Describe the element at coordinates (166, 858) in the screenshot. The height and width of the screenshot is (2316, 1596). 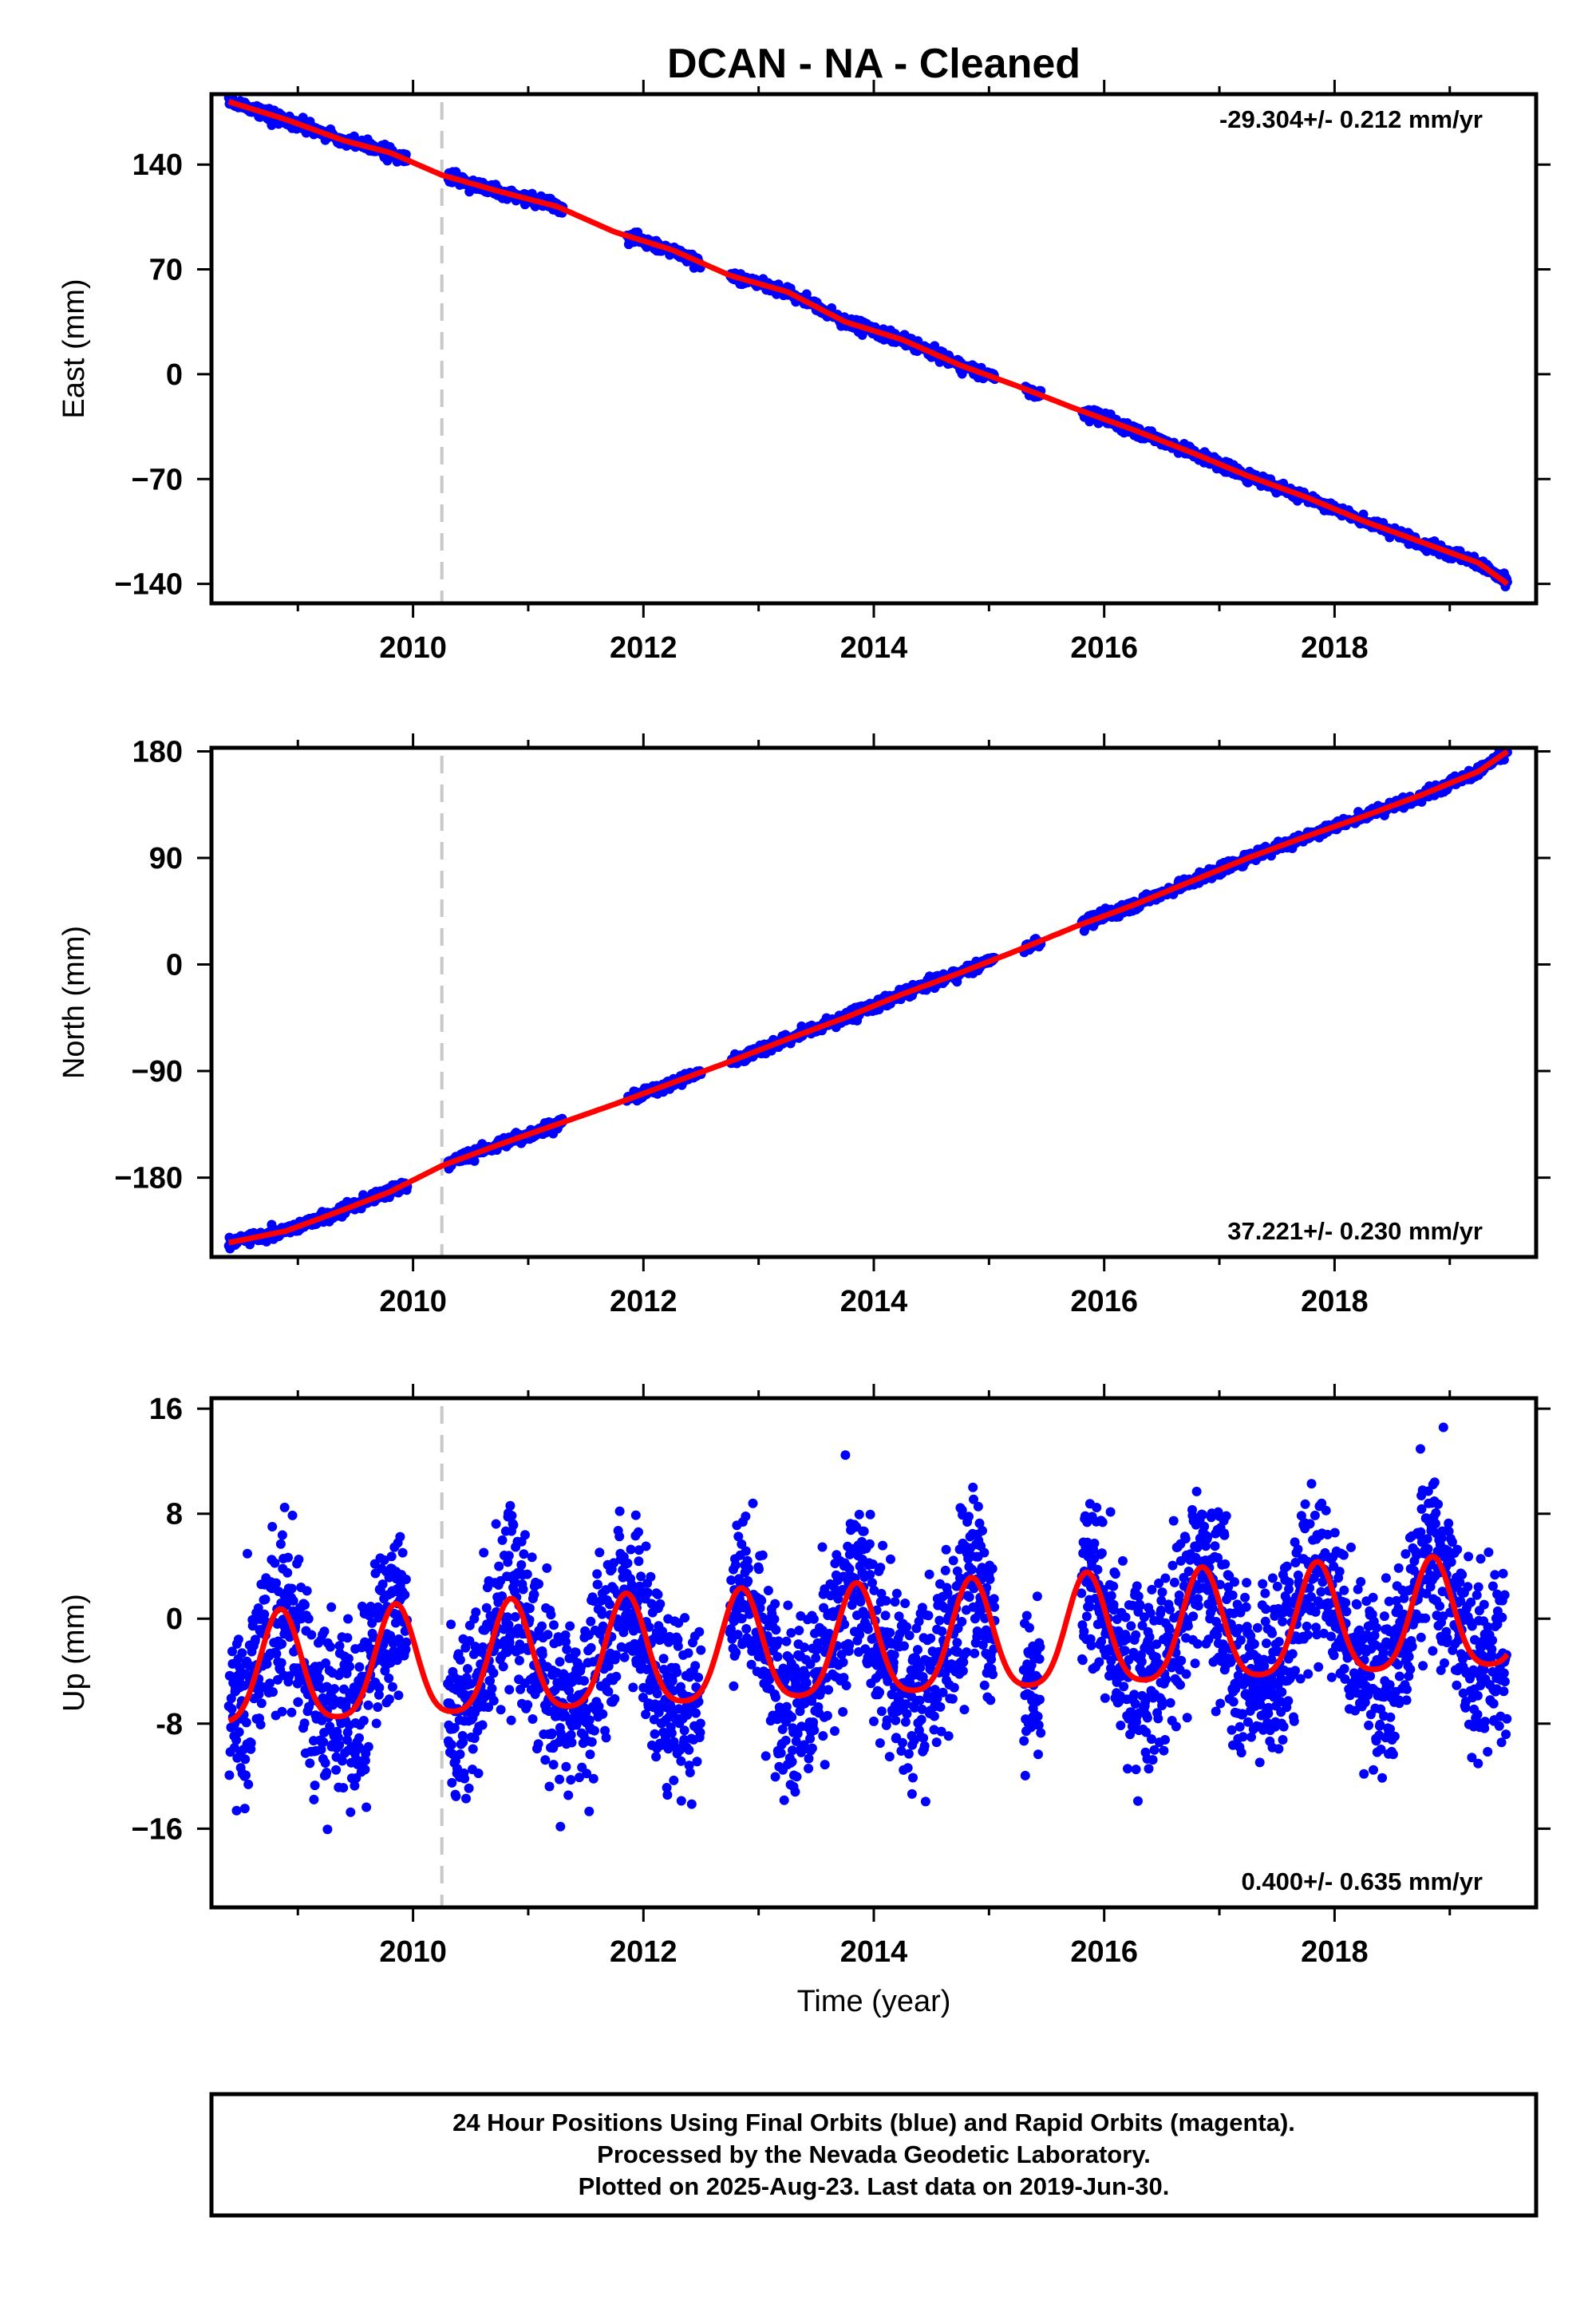
I see `y-tick-label: 90` at that location.